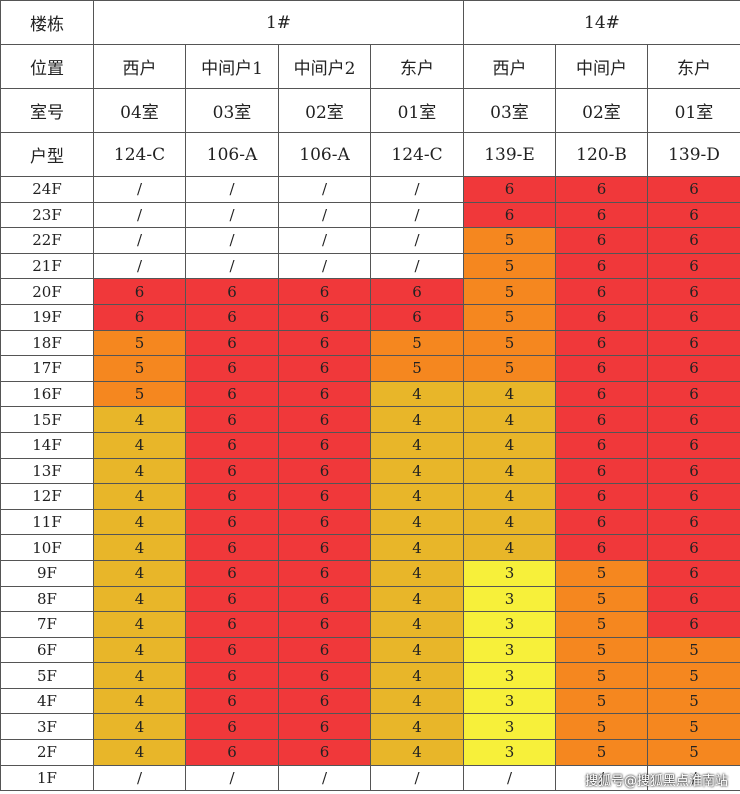  Describe the element at coordinates (47, 599) in the screenshot. I see `floor-label: 8F` at that location.